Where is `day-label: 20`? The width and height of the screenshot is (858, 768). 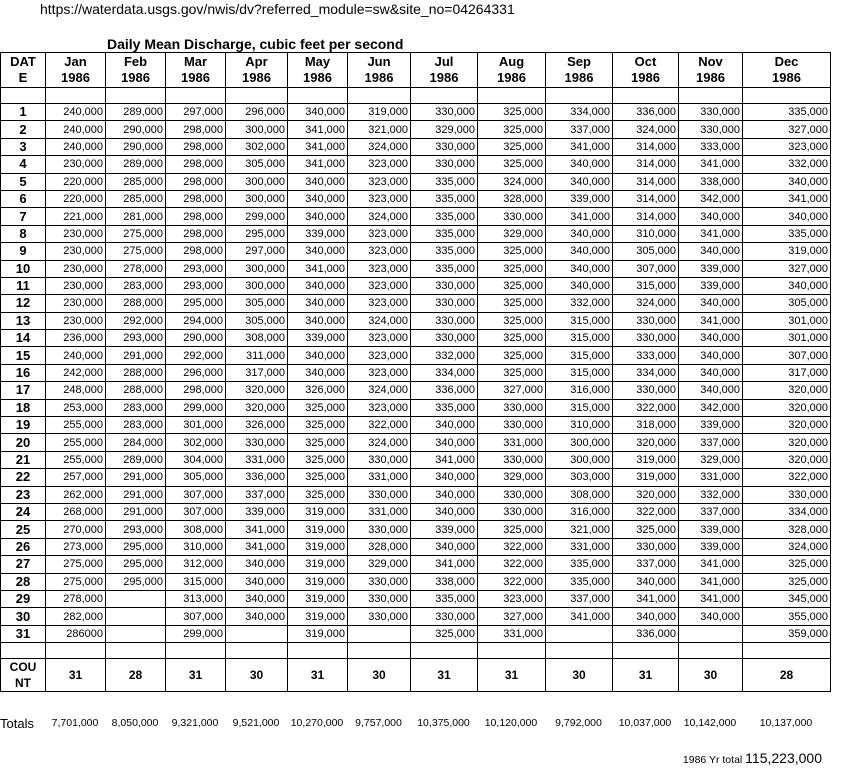
day-label: 20 is located at coordinates (23, 442).